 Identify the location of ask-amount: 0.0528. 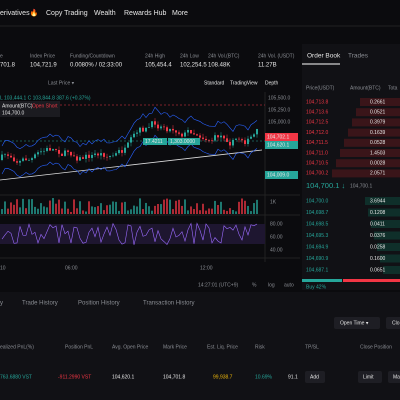
(378, 143).